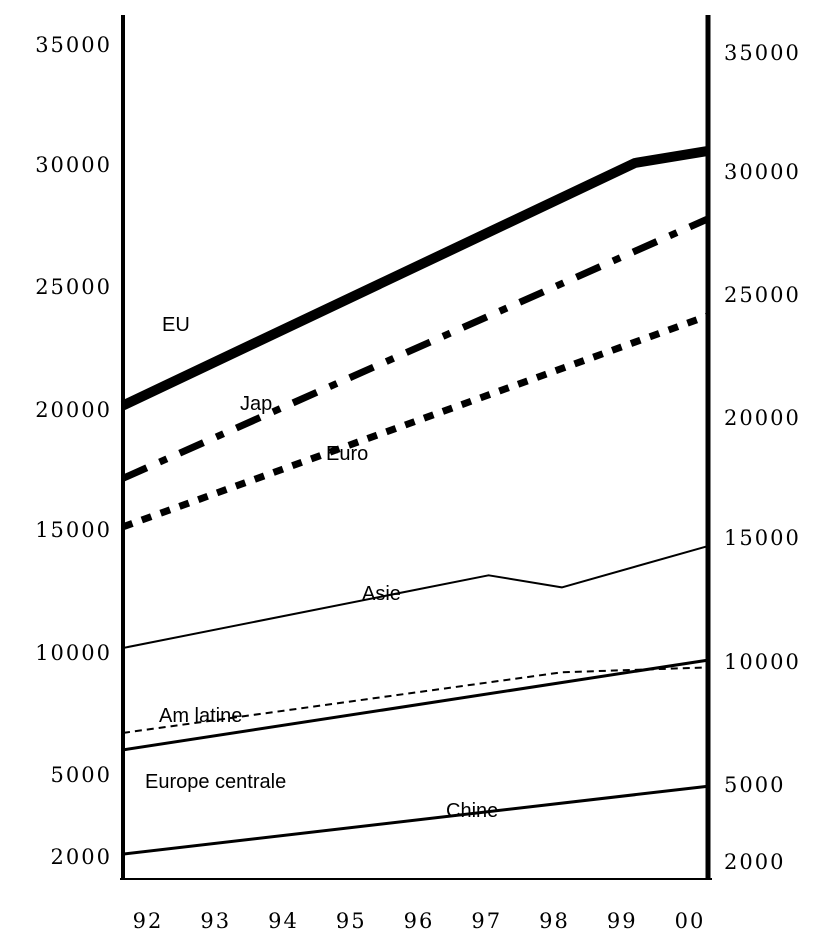 The image size is (825, 938). What do you see at coordinates (690, 921) in the screenshot?
I see `x-tick: 00` at bounding box center [690, 921].